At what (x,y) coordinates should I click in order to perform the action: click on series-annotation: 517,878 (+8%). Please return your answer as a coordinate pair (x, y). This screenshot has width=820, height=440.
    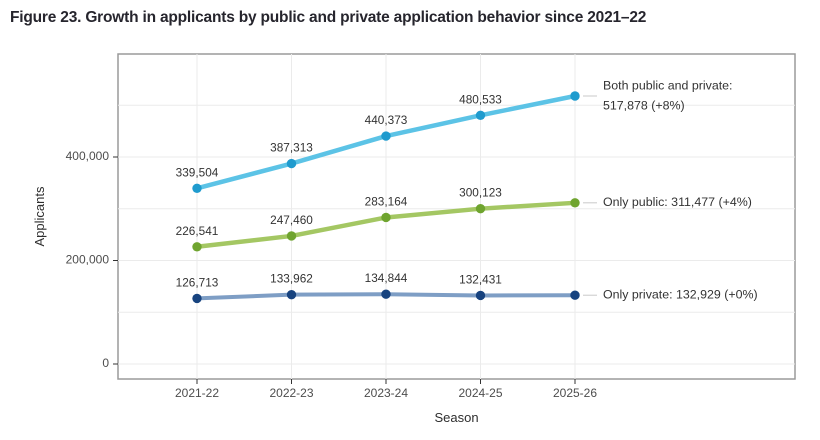
    Looking at the image, I should click on (644, 105).